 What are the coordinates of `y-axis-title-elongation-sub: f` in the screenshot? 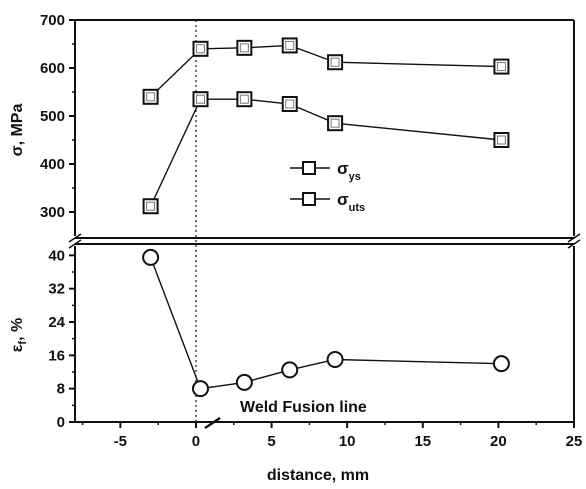 It's located at (23, 343).